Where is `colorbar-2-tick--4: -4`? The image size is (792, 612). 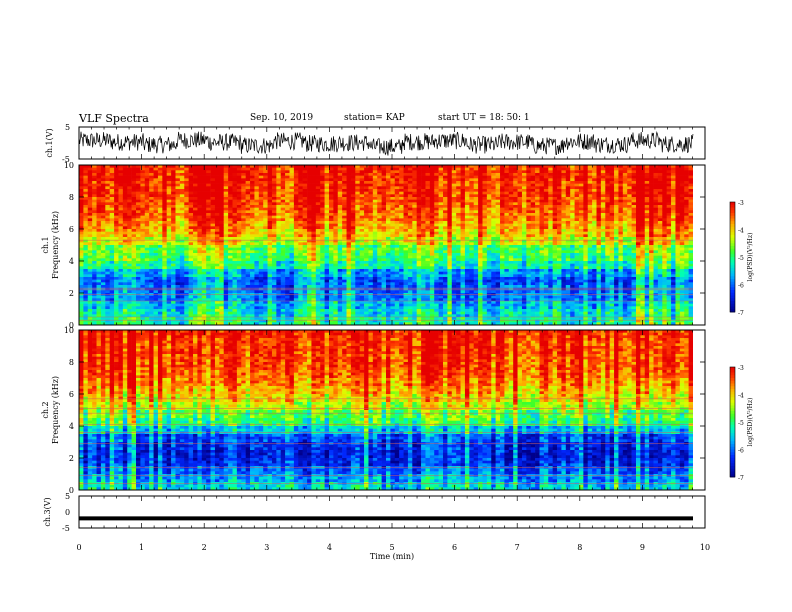
colorbar-2-tick--4: -4 is located at coordinates (741, 396).